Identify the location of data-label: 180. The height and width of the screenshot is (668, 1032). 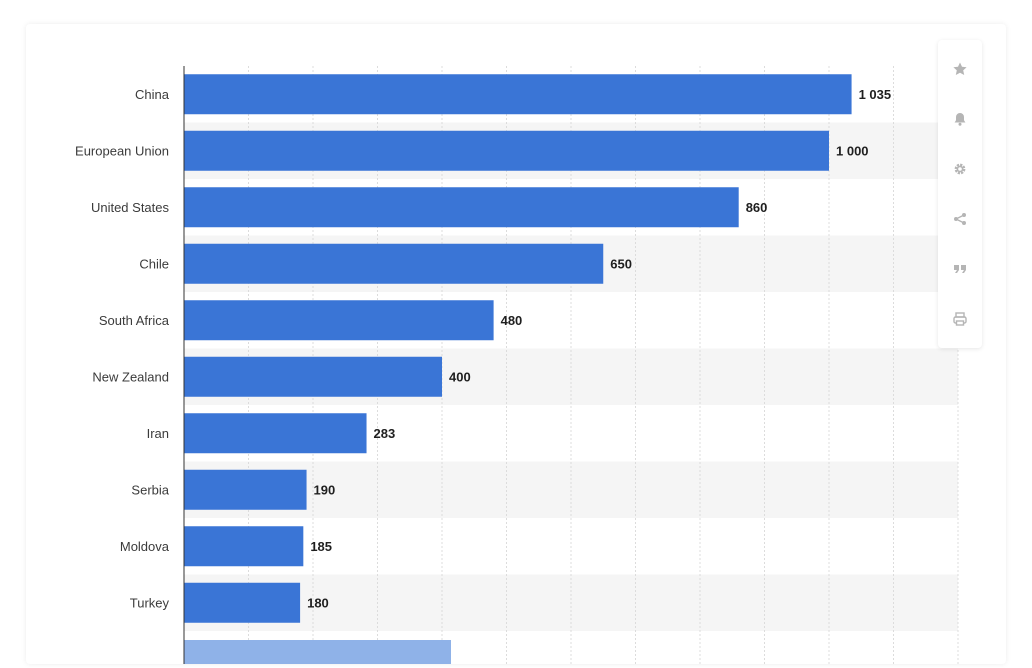
(318, 602).